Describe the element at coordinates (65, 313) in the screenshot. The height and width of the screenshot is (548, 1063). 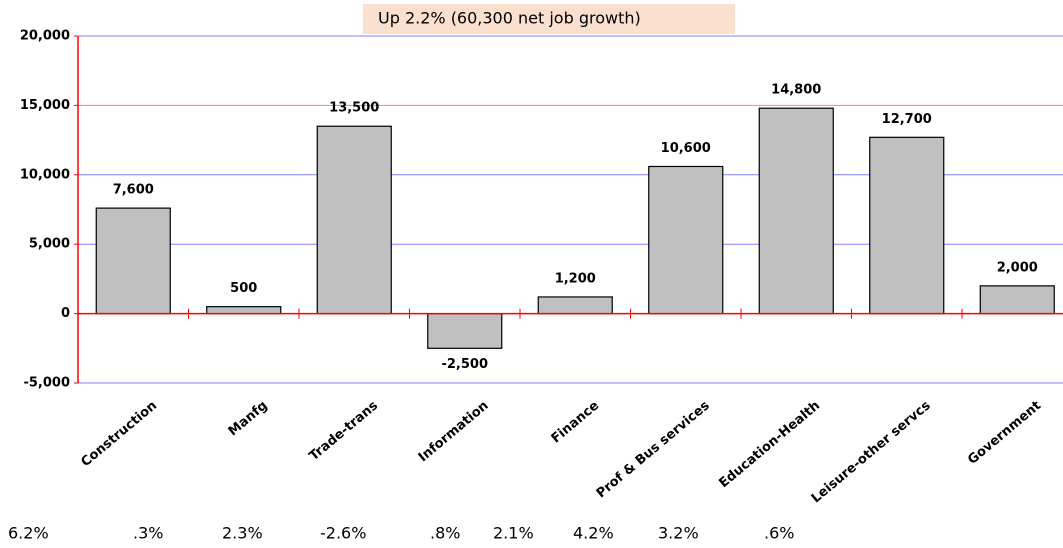
I see `y-tick-label: 0` at that location.